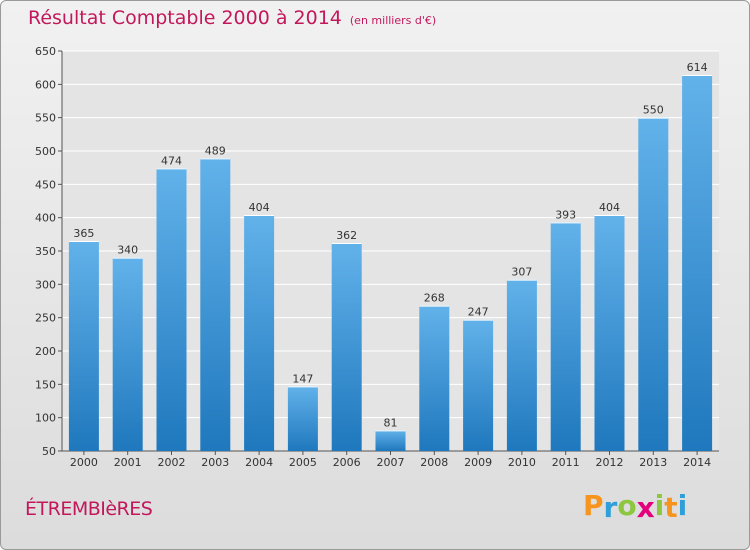 The height and width of the screenshot is (550, 750). I want to click on y-tick-label: 650, so click(45, 51).